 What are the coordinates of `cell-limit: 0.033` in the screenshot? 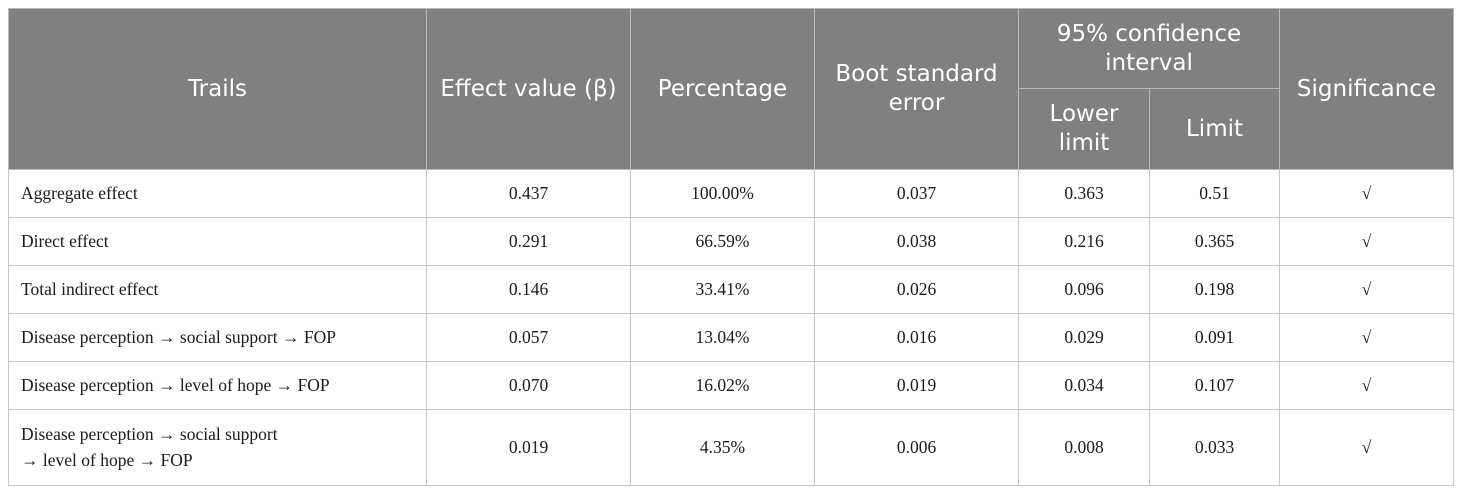 It's located at (1214, 447).